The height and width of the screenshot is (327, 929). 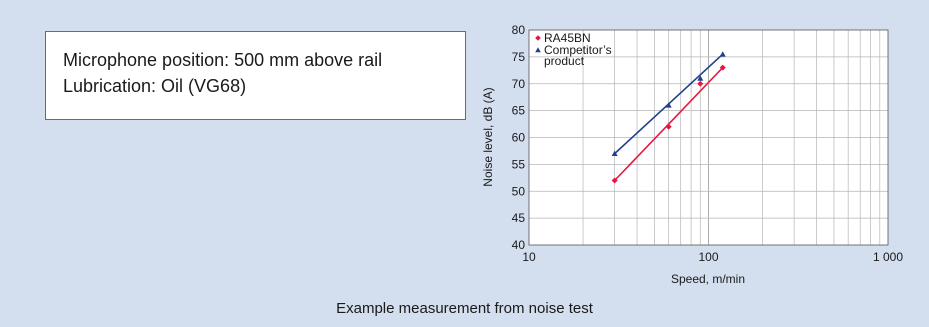 I want to click on legend-entry-label: Competitor’s, so click(x=578, y=50).